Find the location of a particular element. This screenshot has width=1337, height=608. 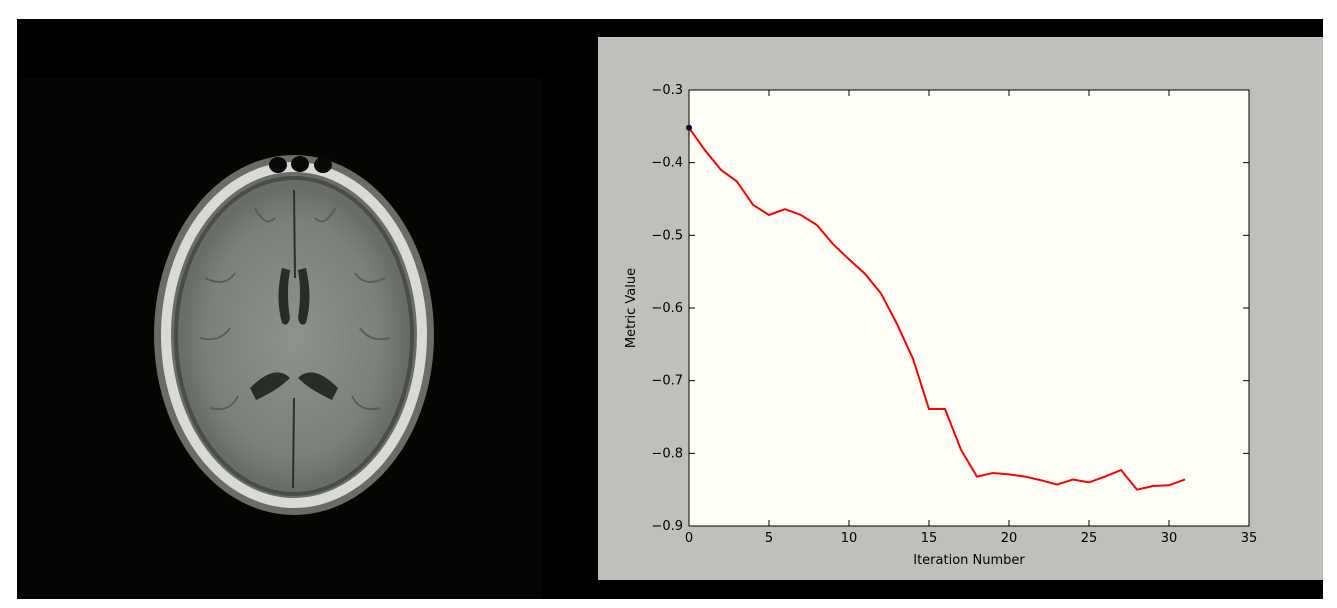

x-tick-label: 10 is located at coordinates (849, 538).